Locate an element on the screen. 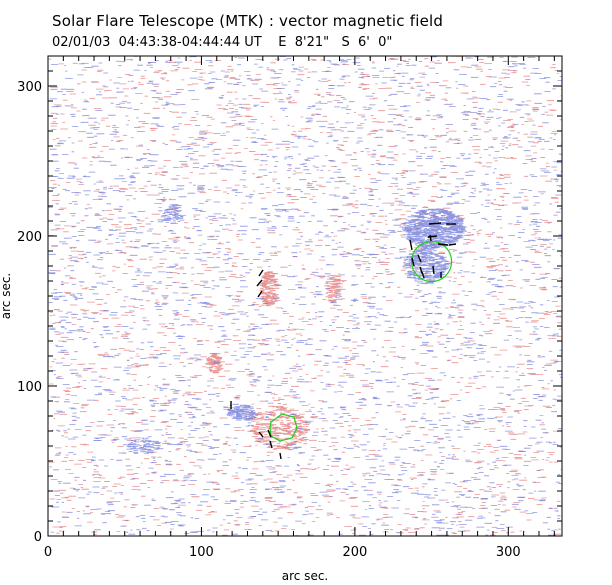  obs-position-ew: E 8'21" is located at coordinates (304, 42).